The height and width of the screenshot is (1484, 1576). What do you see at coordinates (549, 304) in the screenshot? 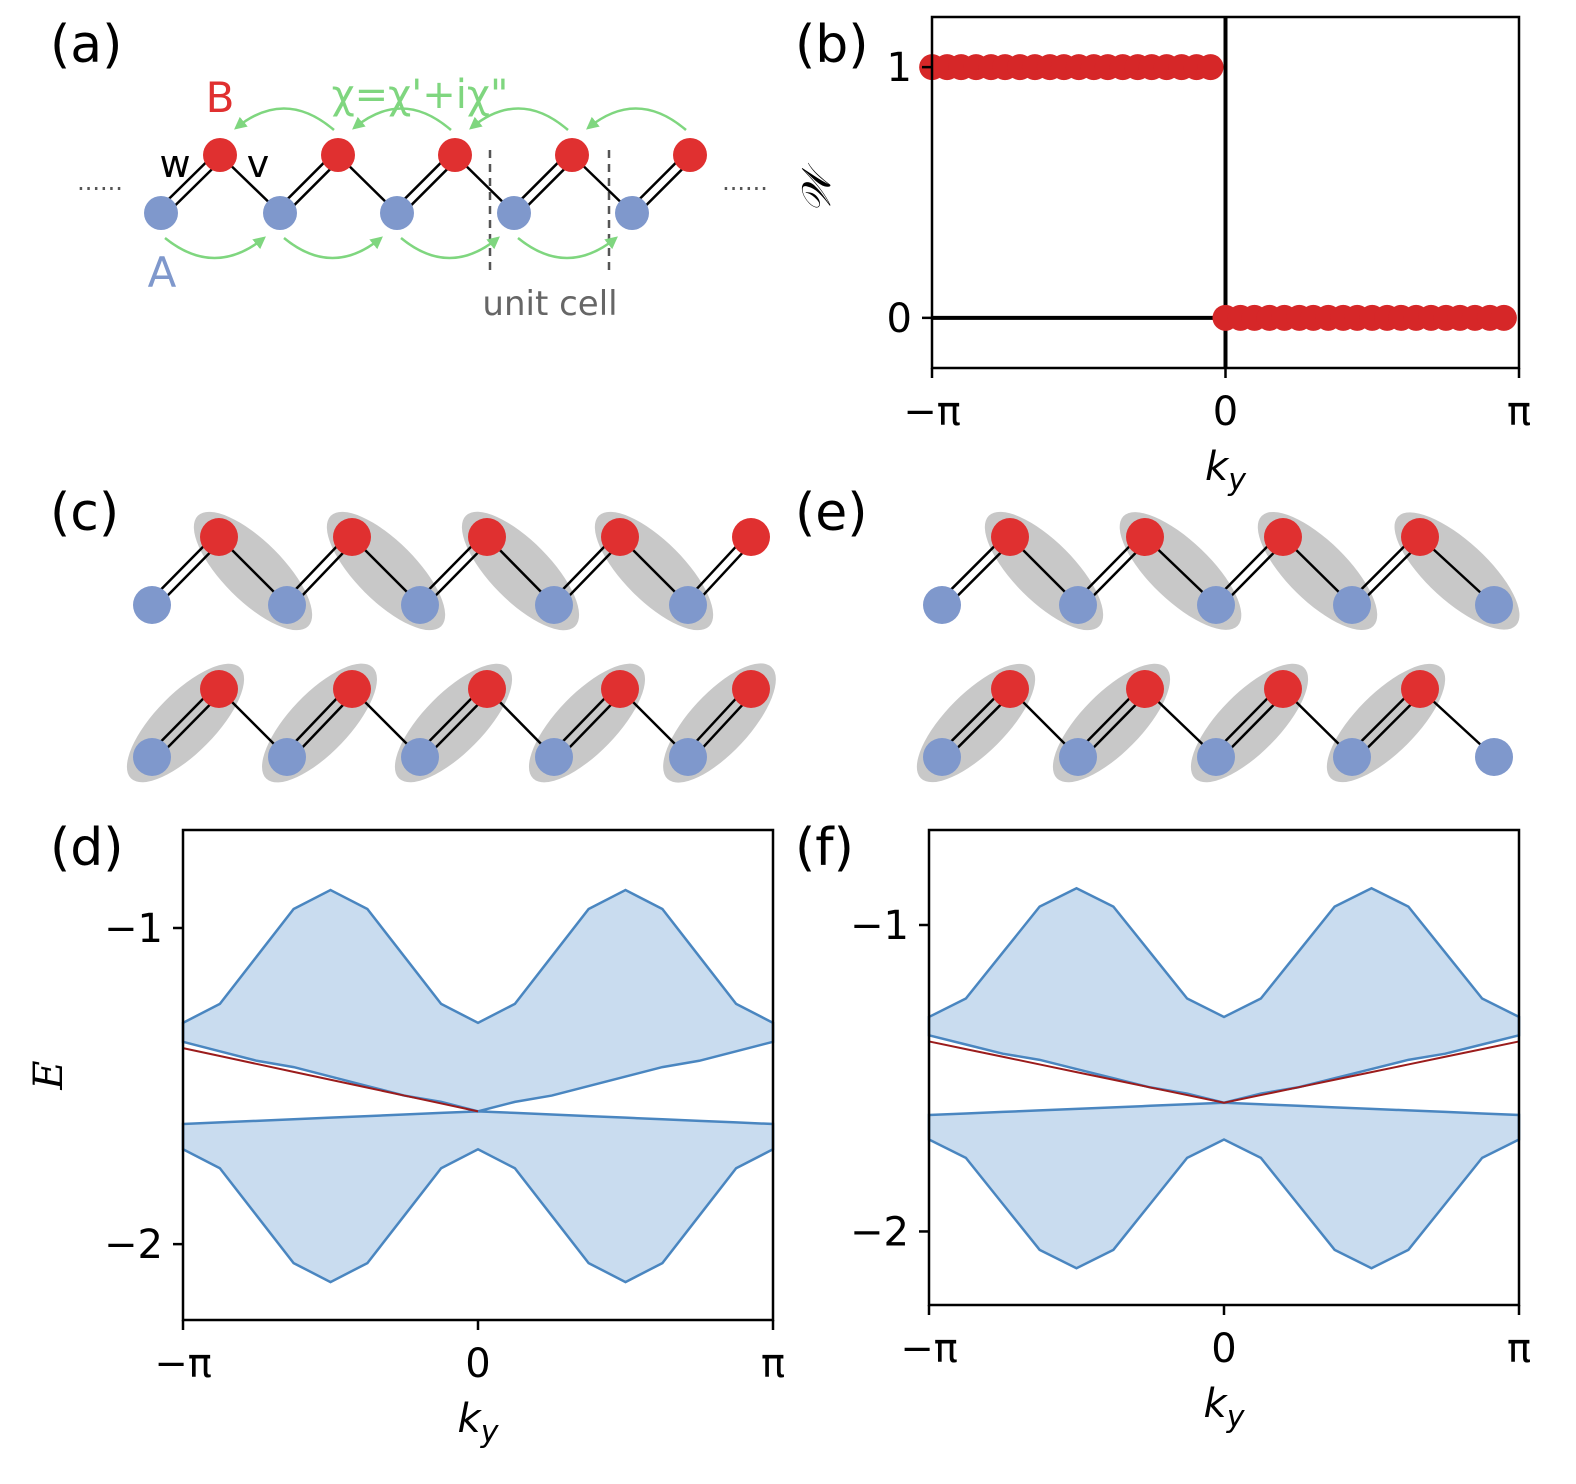
I see `unit-cell-label: unit cell` at bounding box center [549, 304].